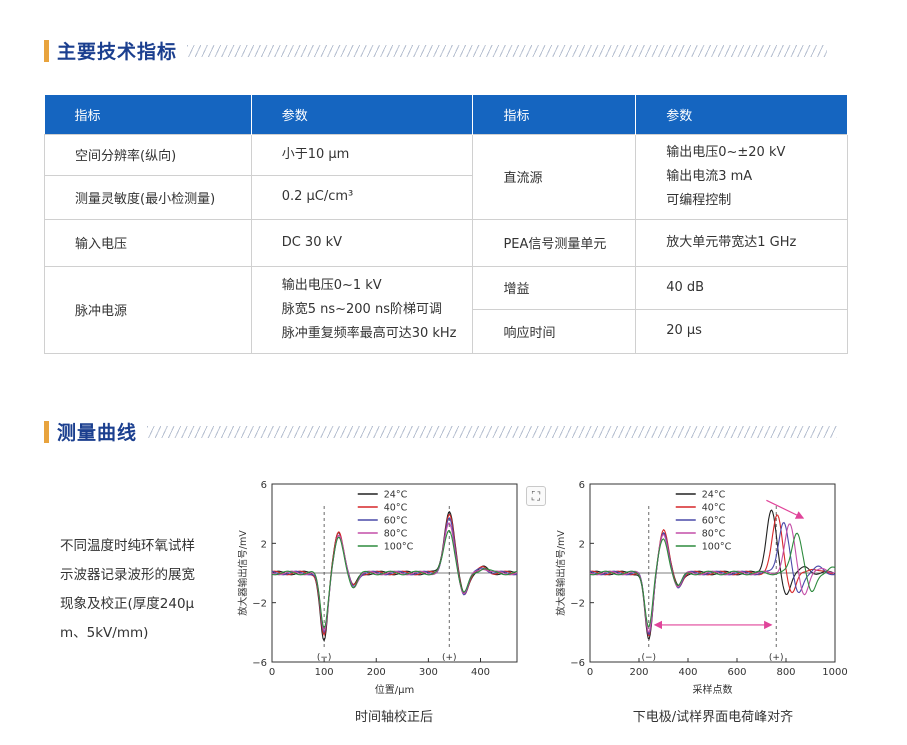 The height and width of the screenshot is (745, 907). I want to click on spec-label: 空间分辨率(纵向), so click(148, 154).